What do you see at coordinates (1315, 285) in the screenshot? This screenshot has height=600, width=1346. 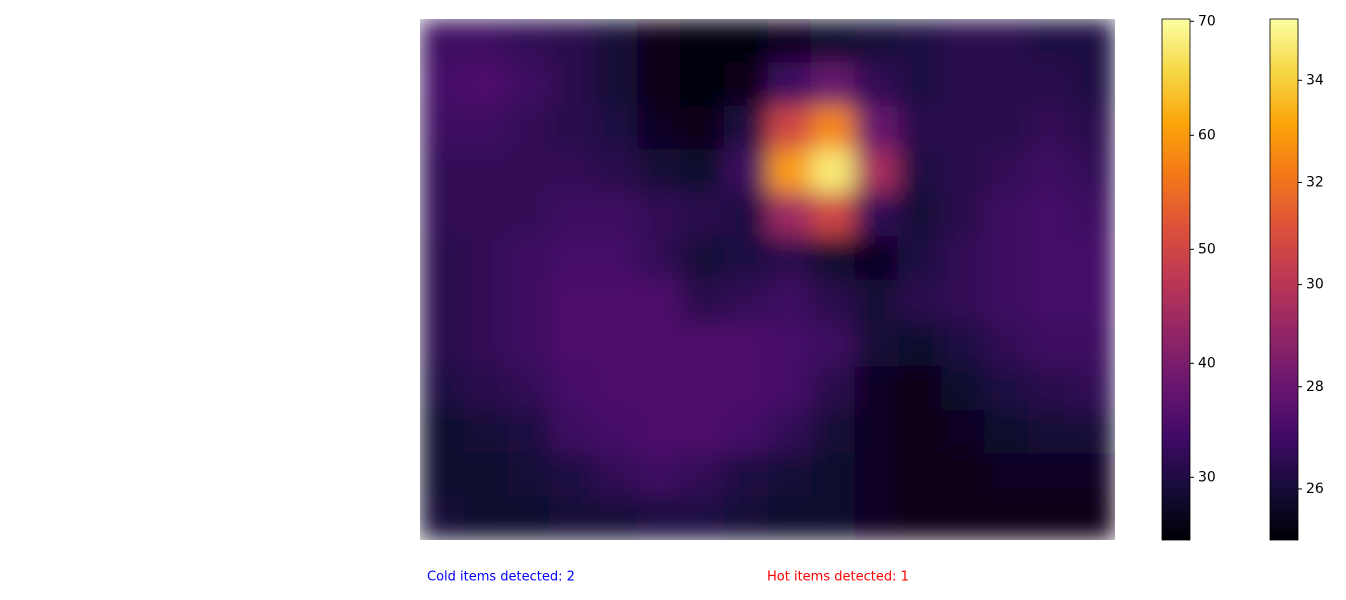 I see `colorbar-tick-label: 30` at bounding box center [1315, 285].